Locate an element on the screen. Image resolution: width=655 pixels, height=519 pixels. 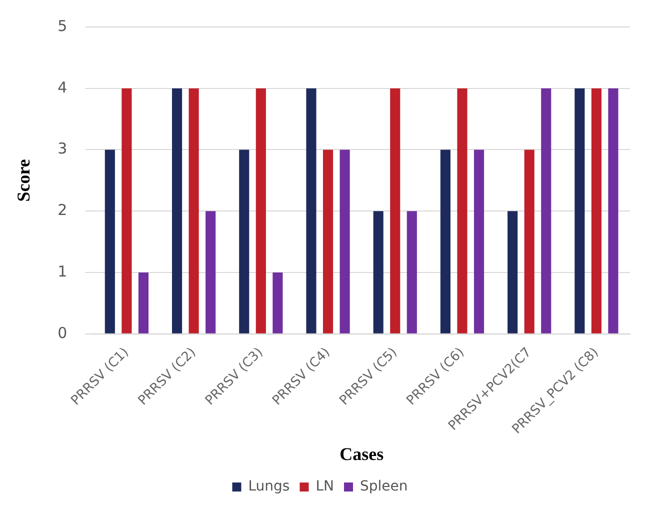
y-tick-label: 1 is located at coordinates (63, 271).